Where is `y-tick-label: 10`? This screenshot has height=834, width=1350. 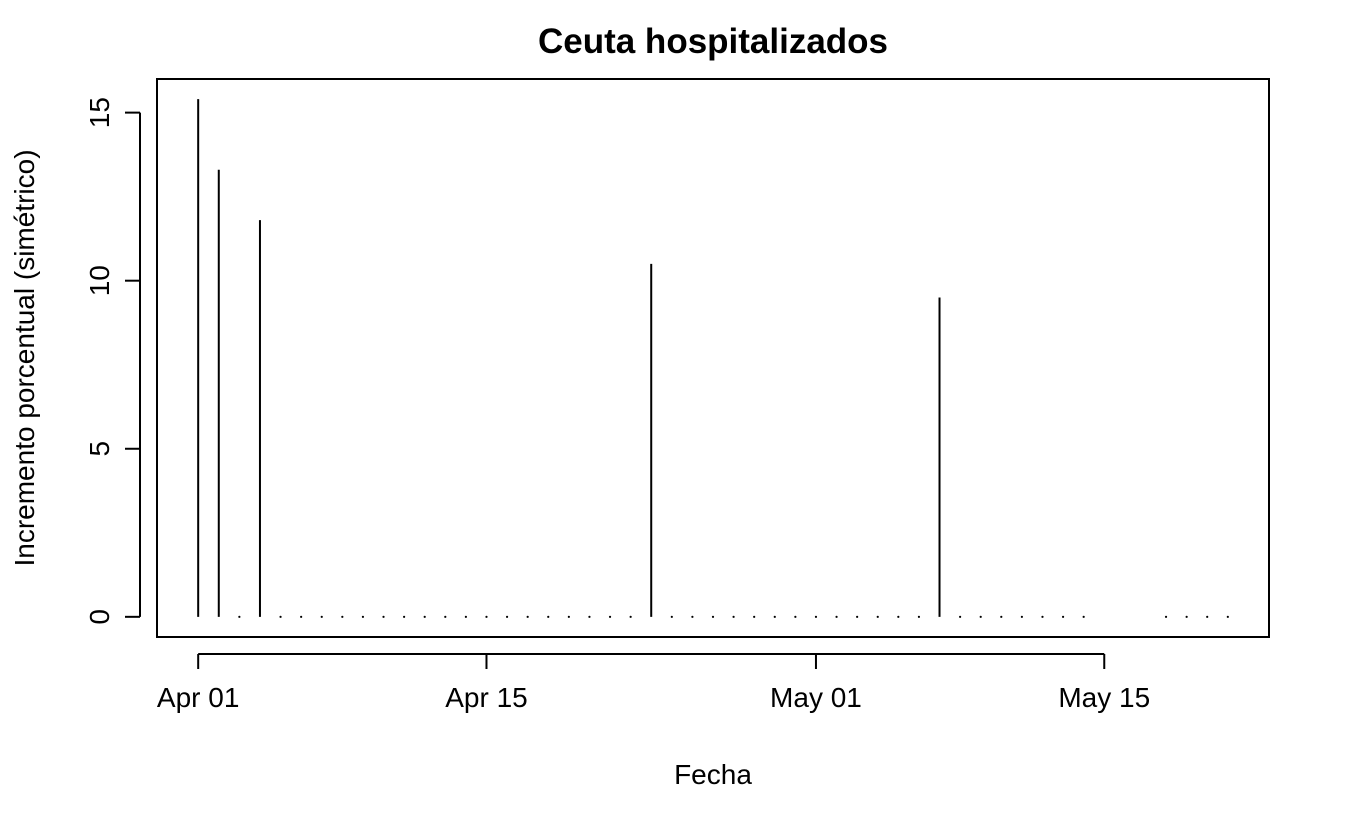 y-tick-label: 10 is located at coordinates (99, 280).